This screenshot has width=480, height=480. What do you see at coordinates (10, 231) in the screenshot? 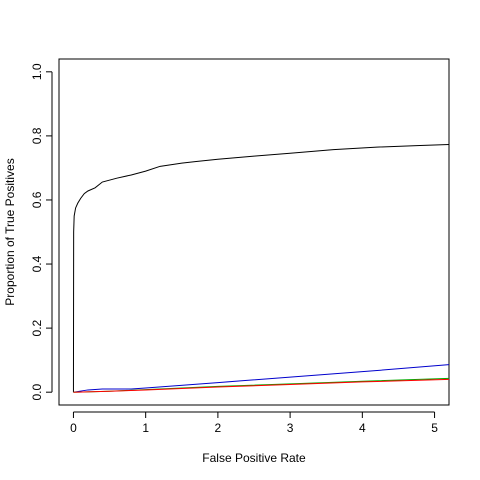
I see `y-axis-title: Proportion of True Positives` at bounding box center [10, 231].